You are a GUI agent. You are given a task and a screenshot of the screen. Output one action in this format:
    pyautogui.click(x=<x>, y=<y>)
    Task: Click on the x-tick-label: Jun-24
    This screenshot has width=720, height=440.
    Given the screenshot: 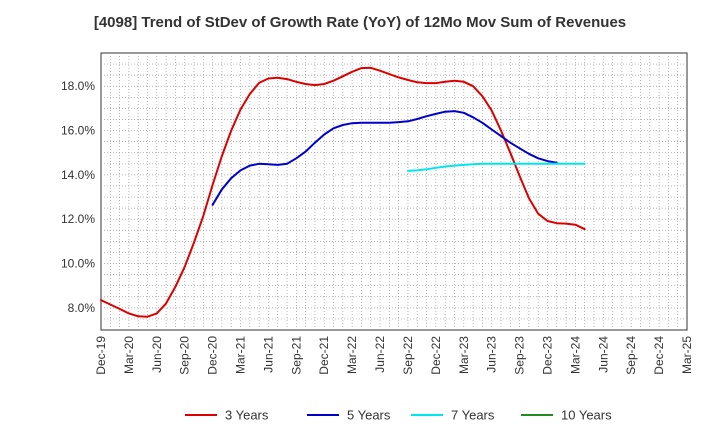 What is the action you would take?
    pyautogui.click(x=603, y=354)
    